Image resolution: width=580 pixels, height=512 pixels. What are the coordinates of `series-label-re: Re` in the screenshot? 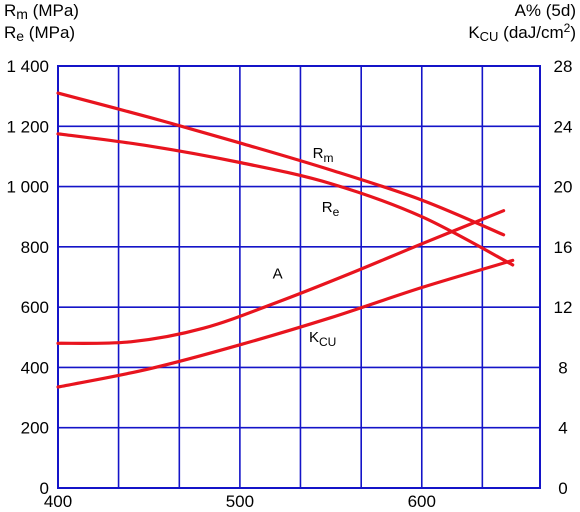 It's located at (331, 209).